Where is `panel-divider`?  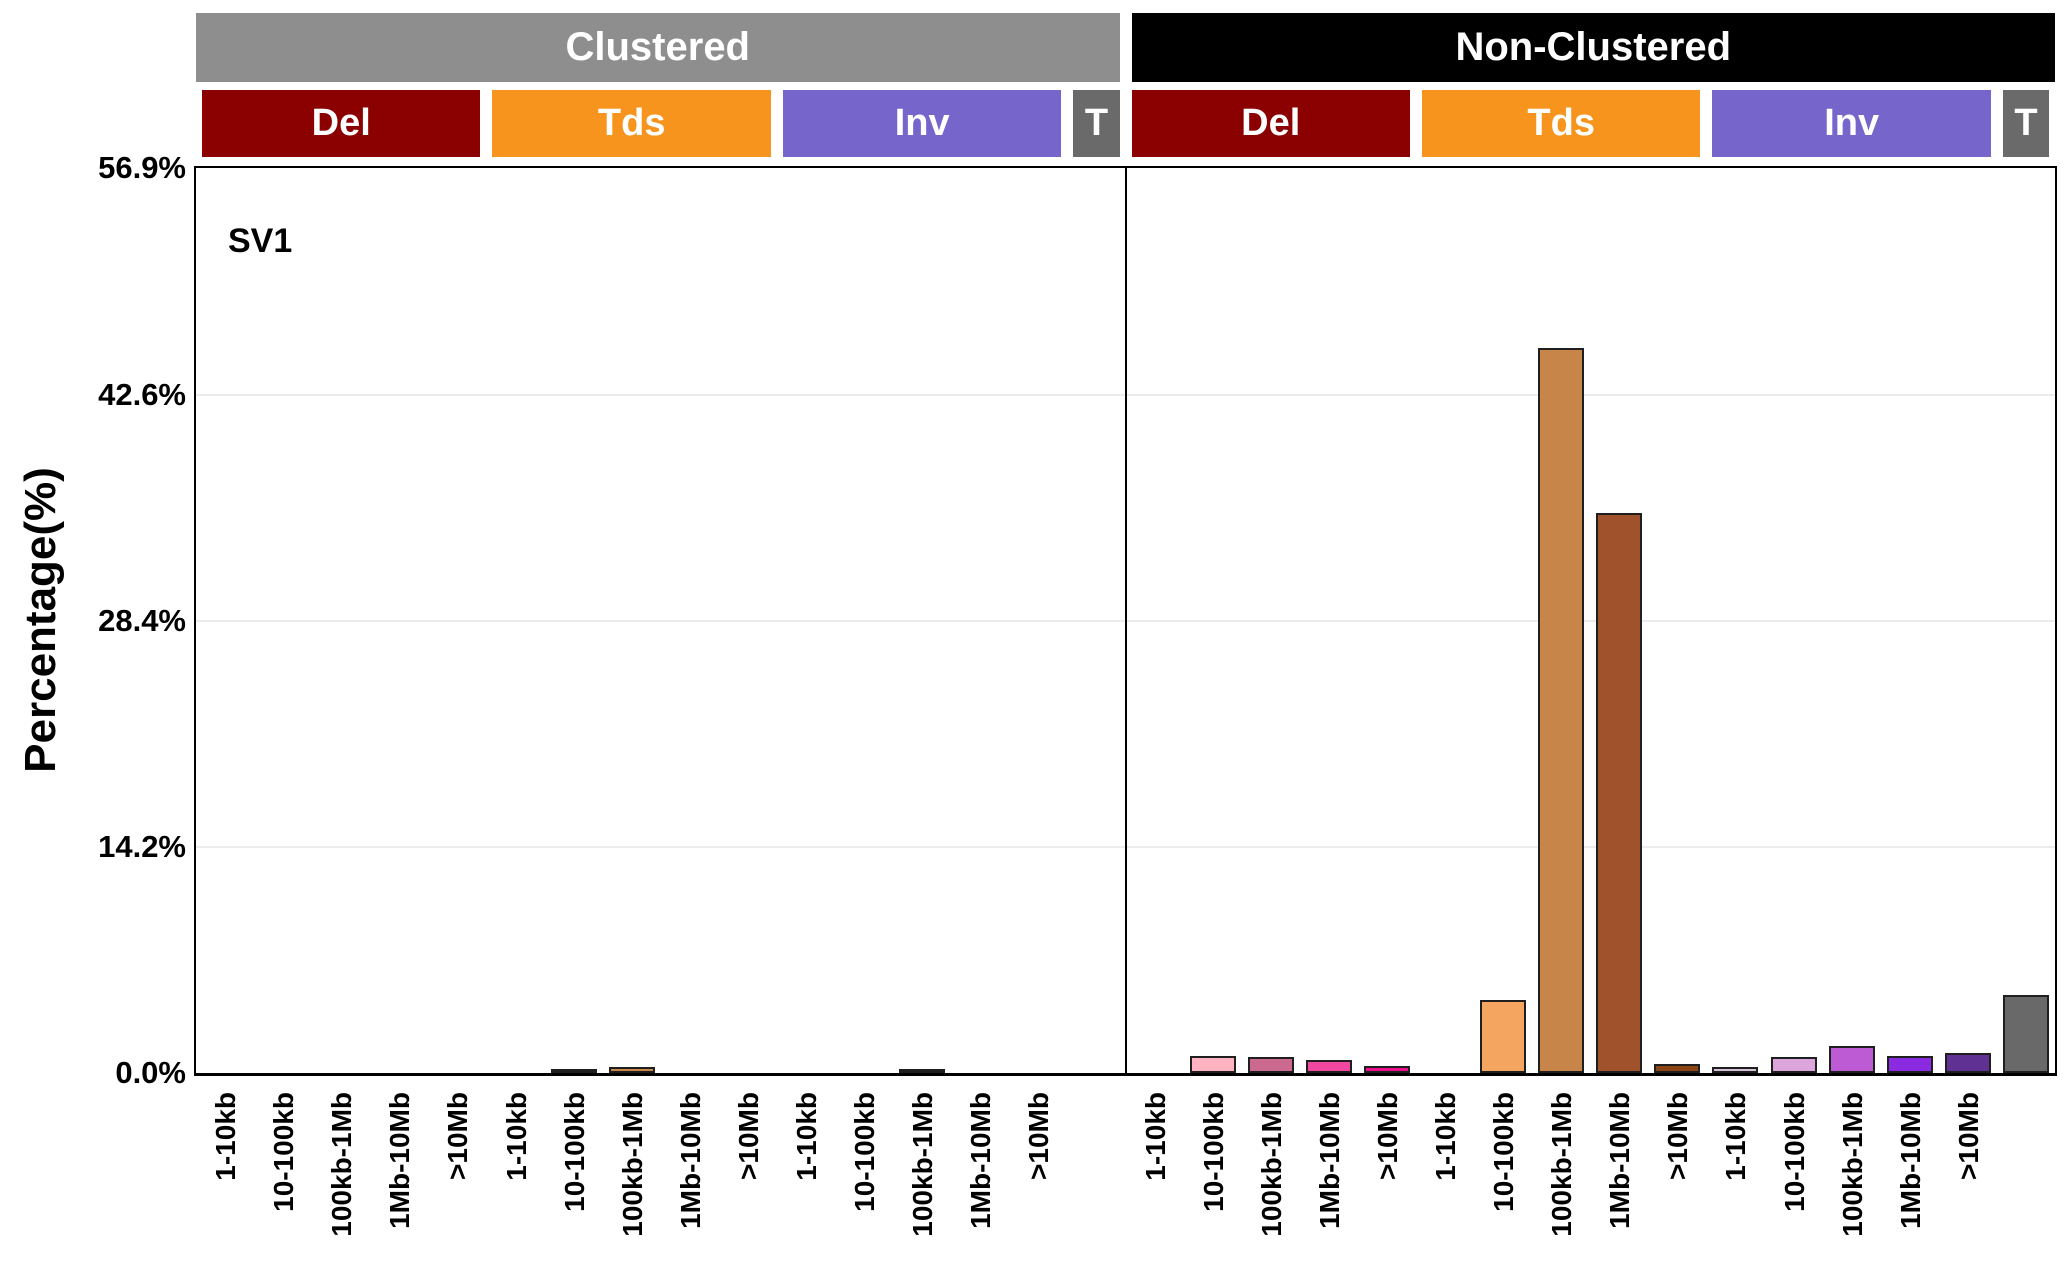
panel-divider is located at coordinates (1125, 620).